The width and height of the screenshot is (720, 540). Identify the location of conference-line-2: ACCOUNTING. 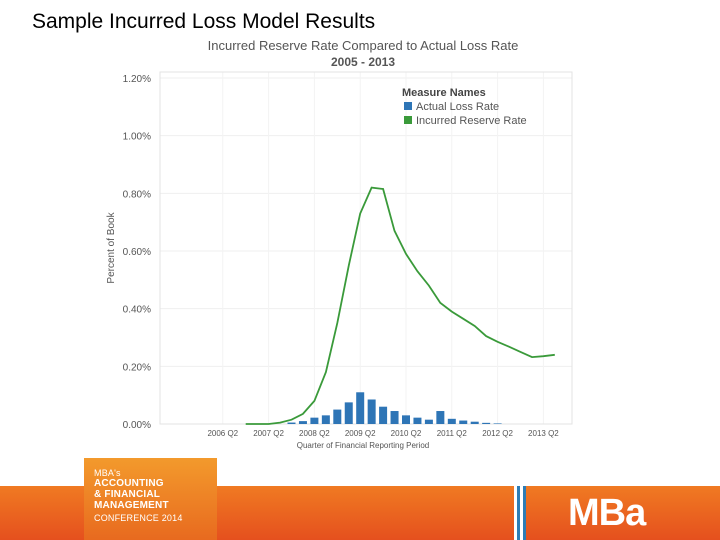
(129, 483).